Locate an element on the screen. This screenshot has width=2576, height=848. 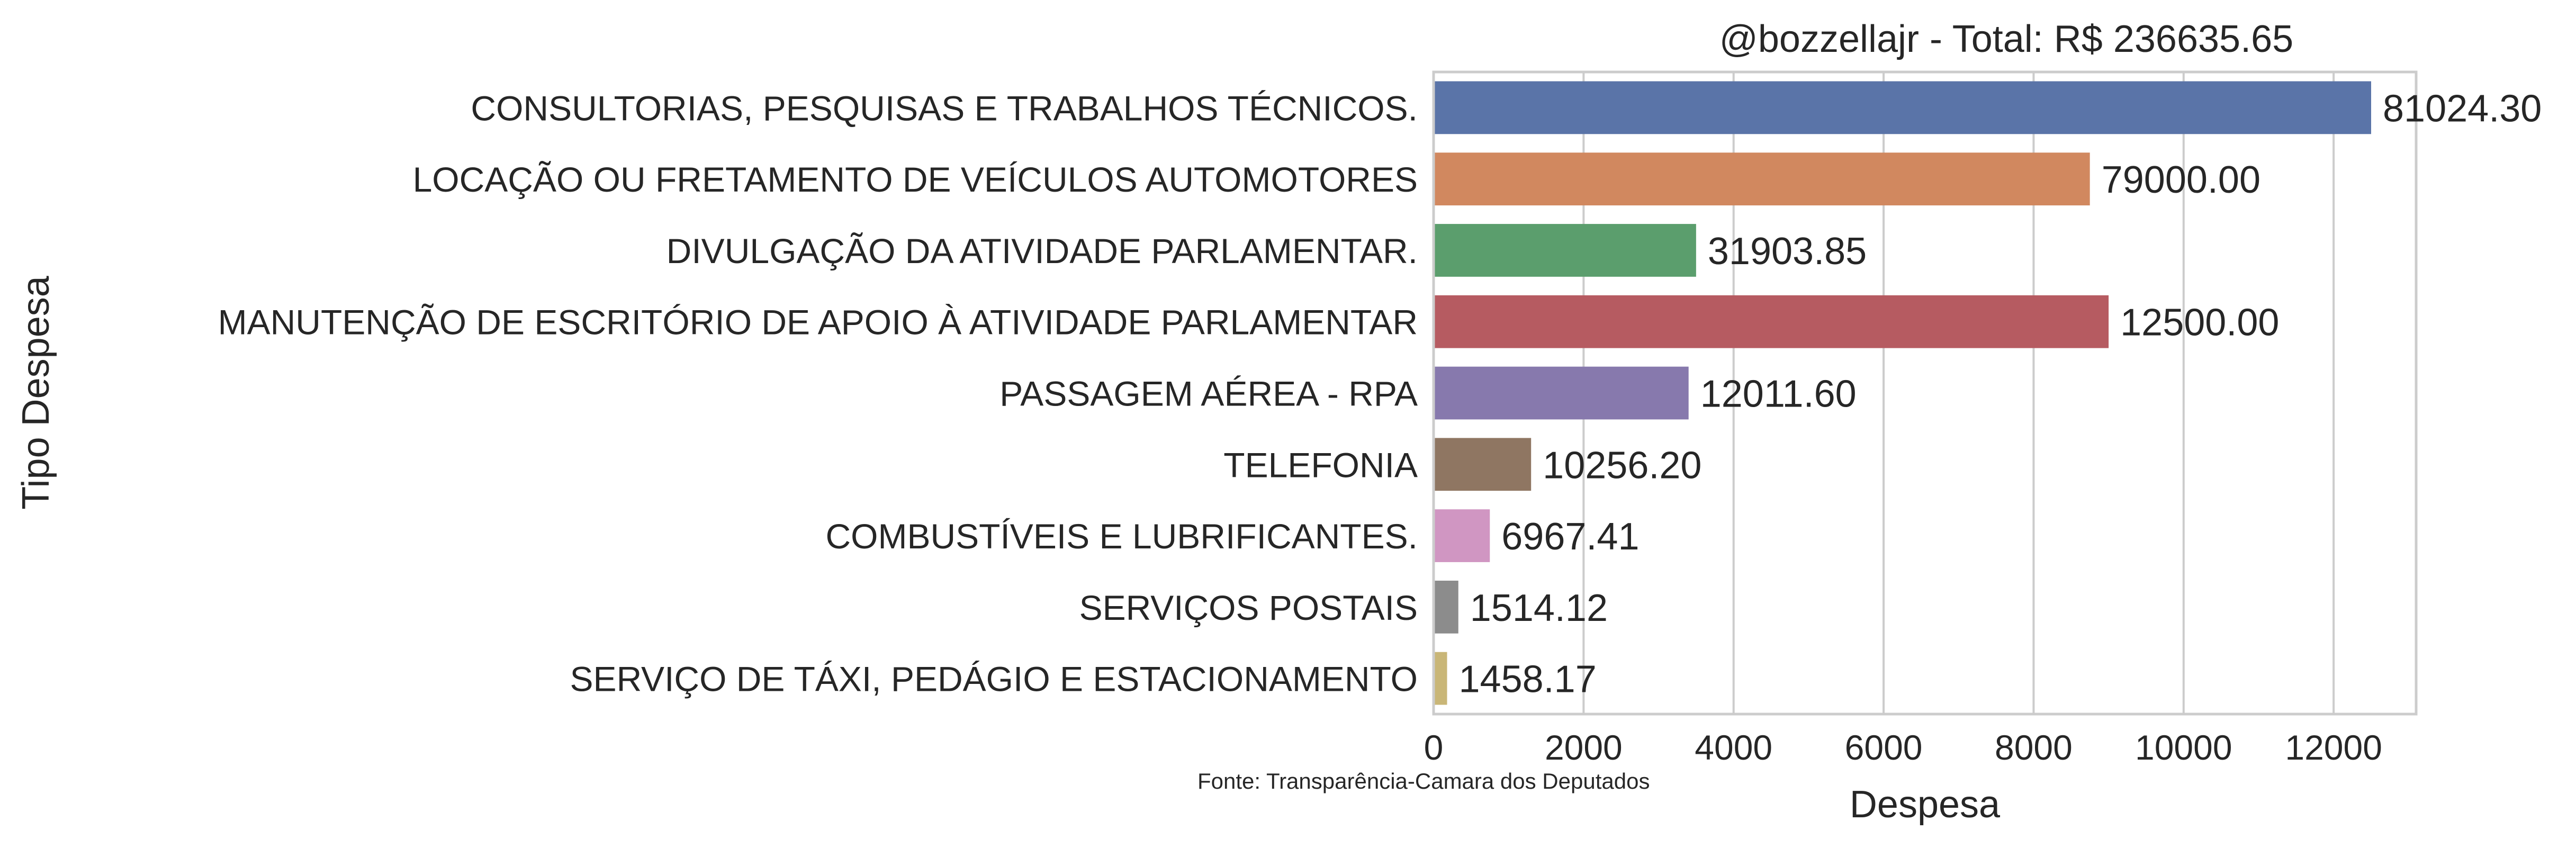
x-tick-label: 6000 is located at coordinates (1884, 747).